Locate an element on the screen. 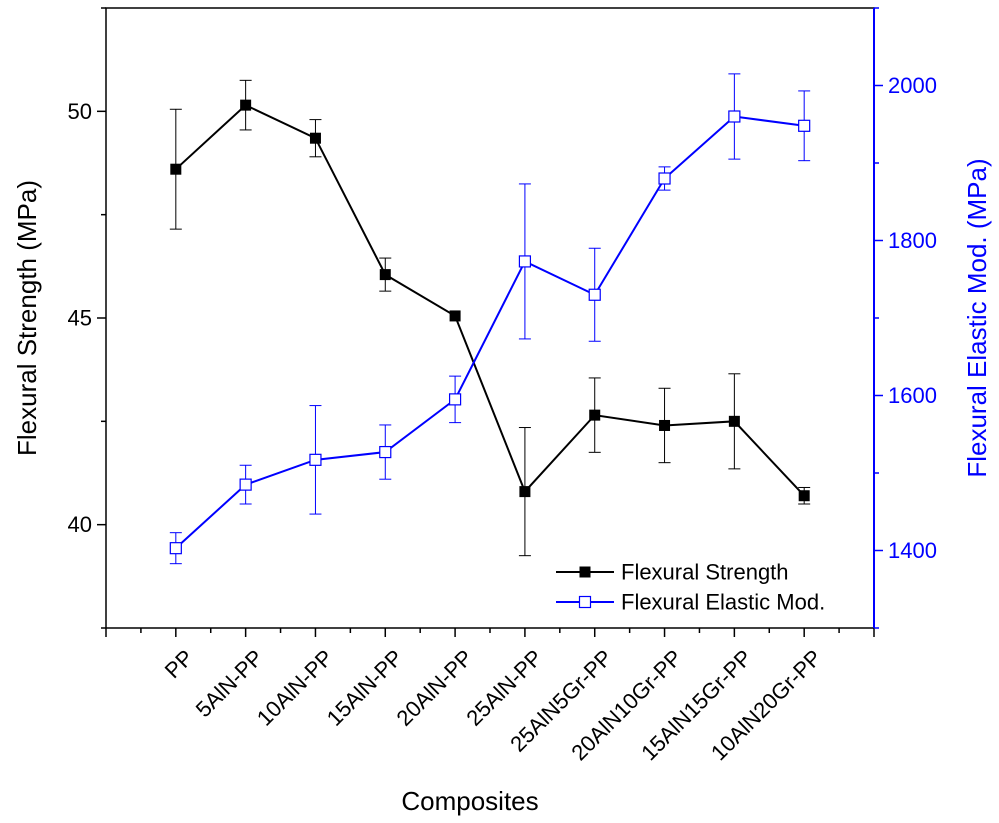 The image size is (999, 823). y-right-axis: 1400 1600 1800 2000 is located at coordinates (905, 318).